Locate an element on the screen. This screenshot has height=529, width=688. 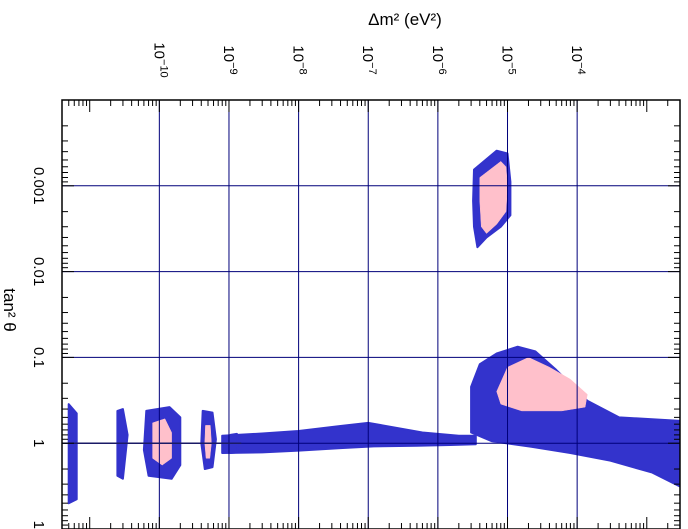
y-tick-label: 0.01 is located at coordinates (38, 271).